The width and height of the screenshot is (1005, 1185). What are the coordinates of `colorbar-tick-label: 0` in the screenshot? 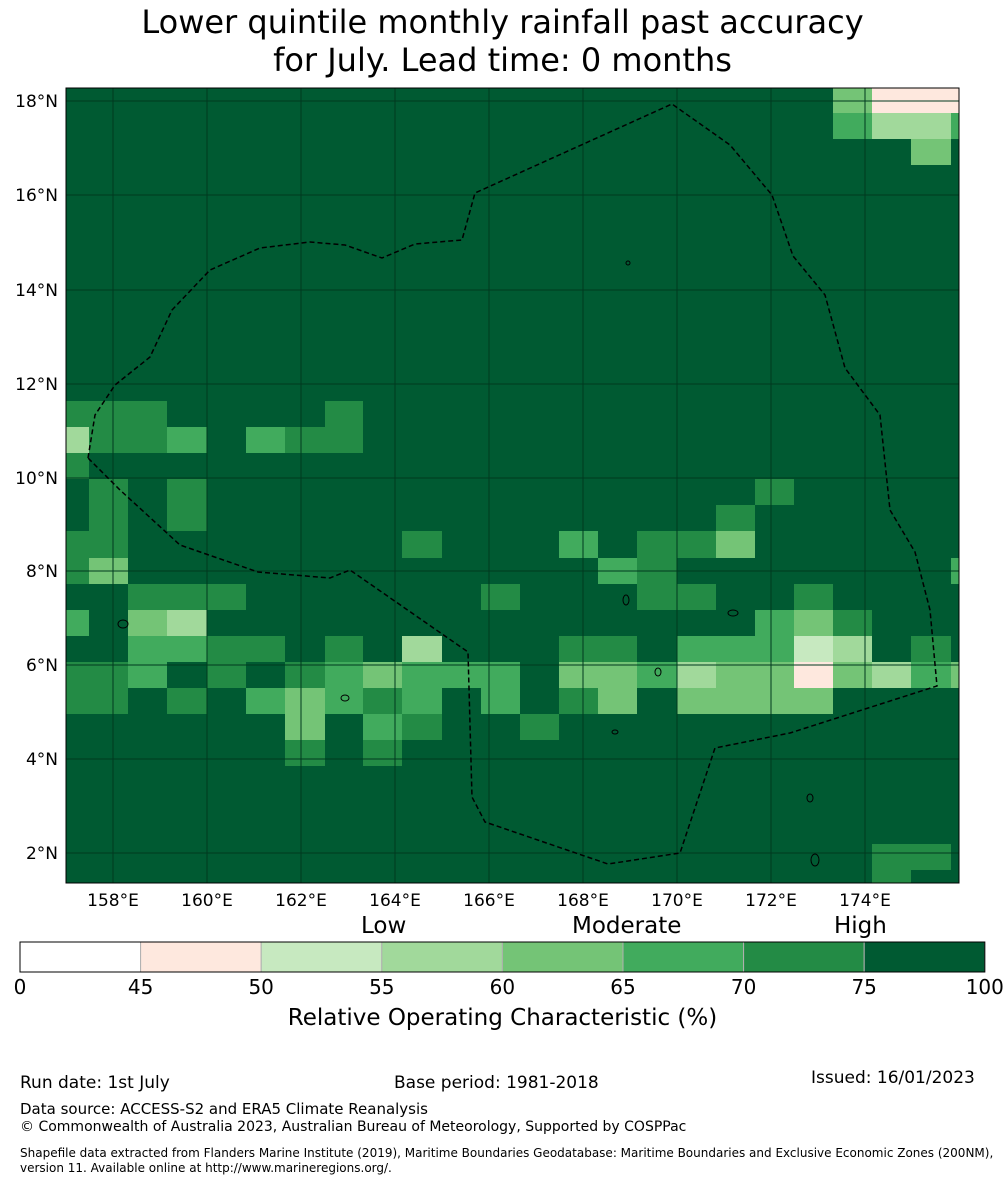 It's located at (20, 987).